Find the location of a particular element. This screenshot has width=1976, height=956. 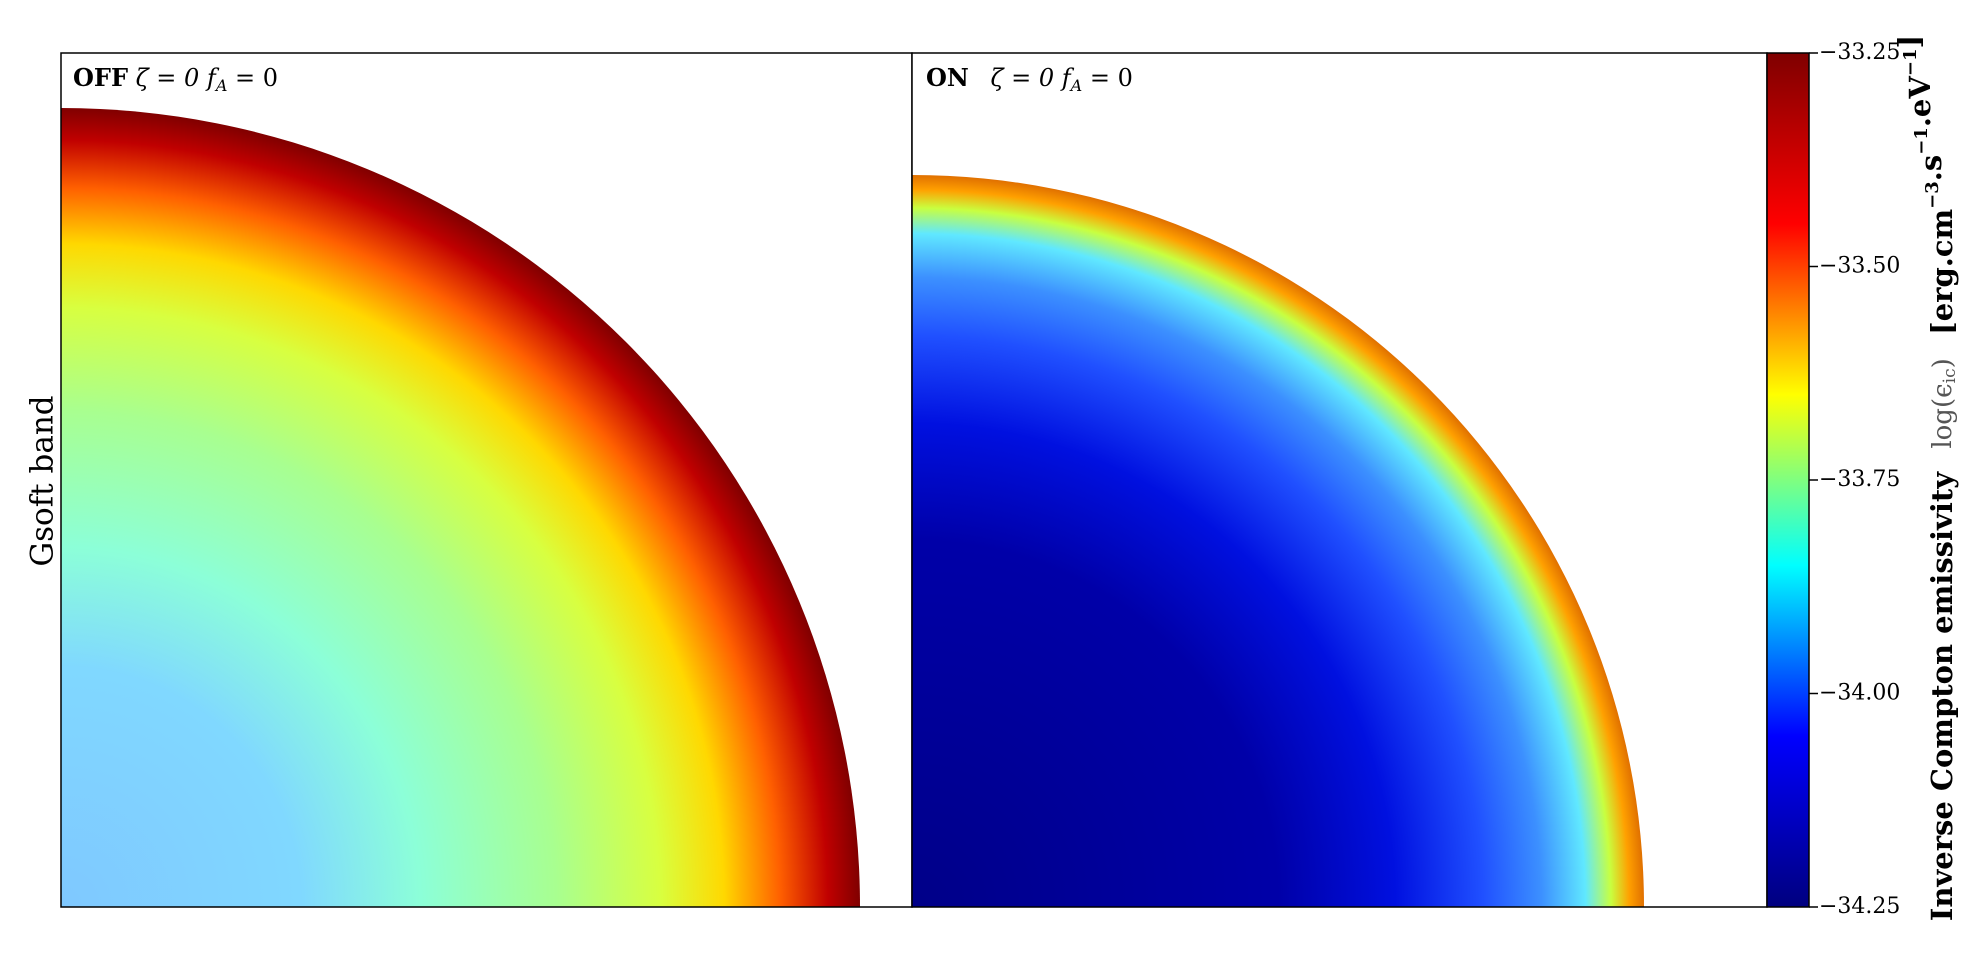

panel-title: ON ζ = 0 fA = 0 is located at coordinates (1029, 80).